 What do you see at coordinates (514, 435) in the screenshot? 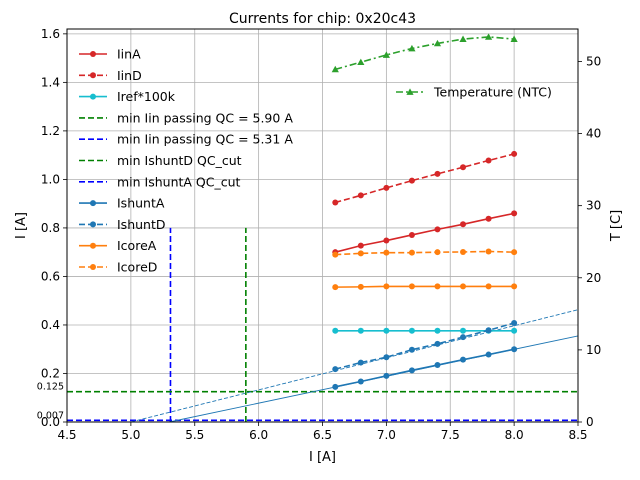
I see `x-tick-label: 8.0` at bounding box center [514, 435].